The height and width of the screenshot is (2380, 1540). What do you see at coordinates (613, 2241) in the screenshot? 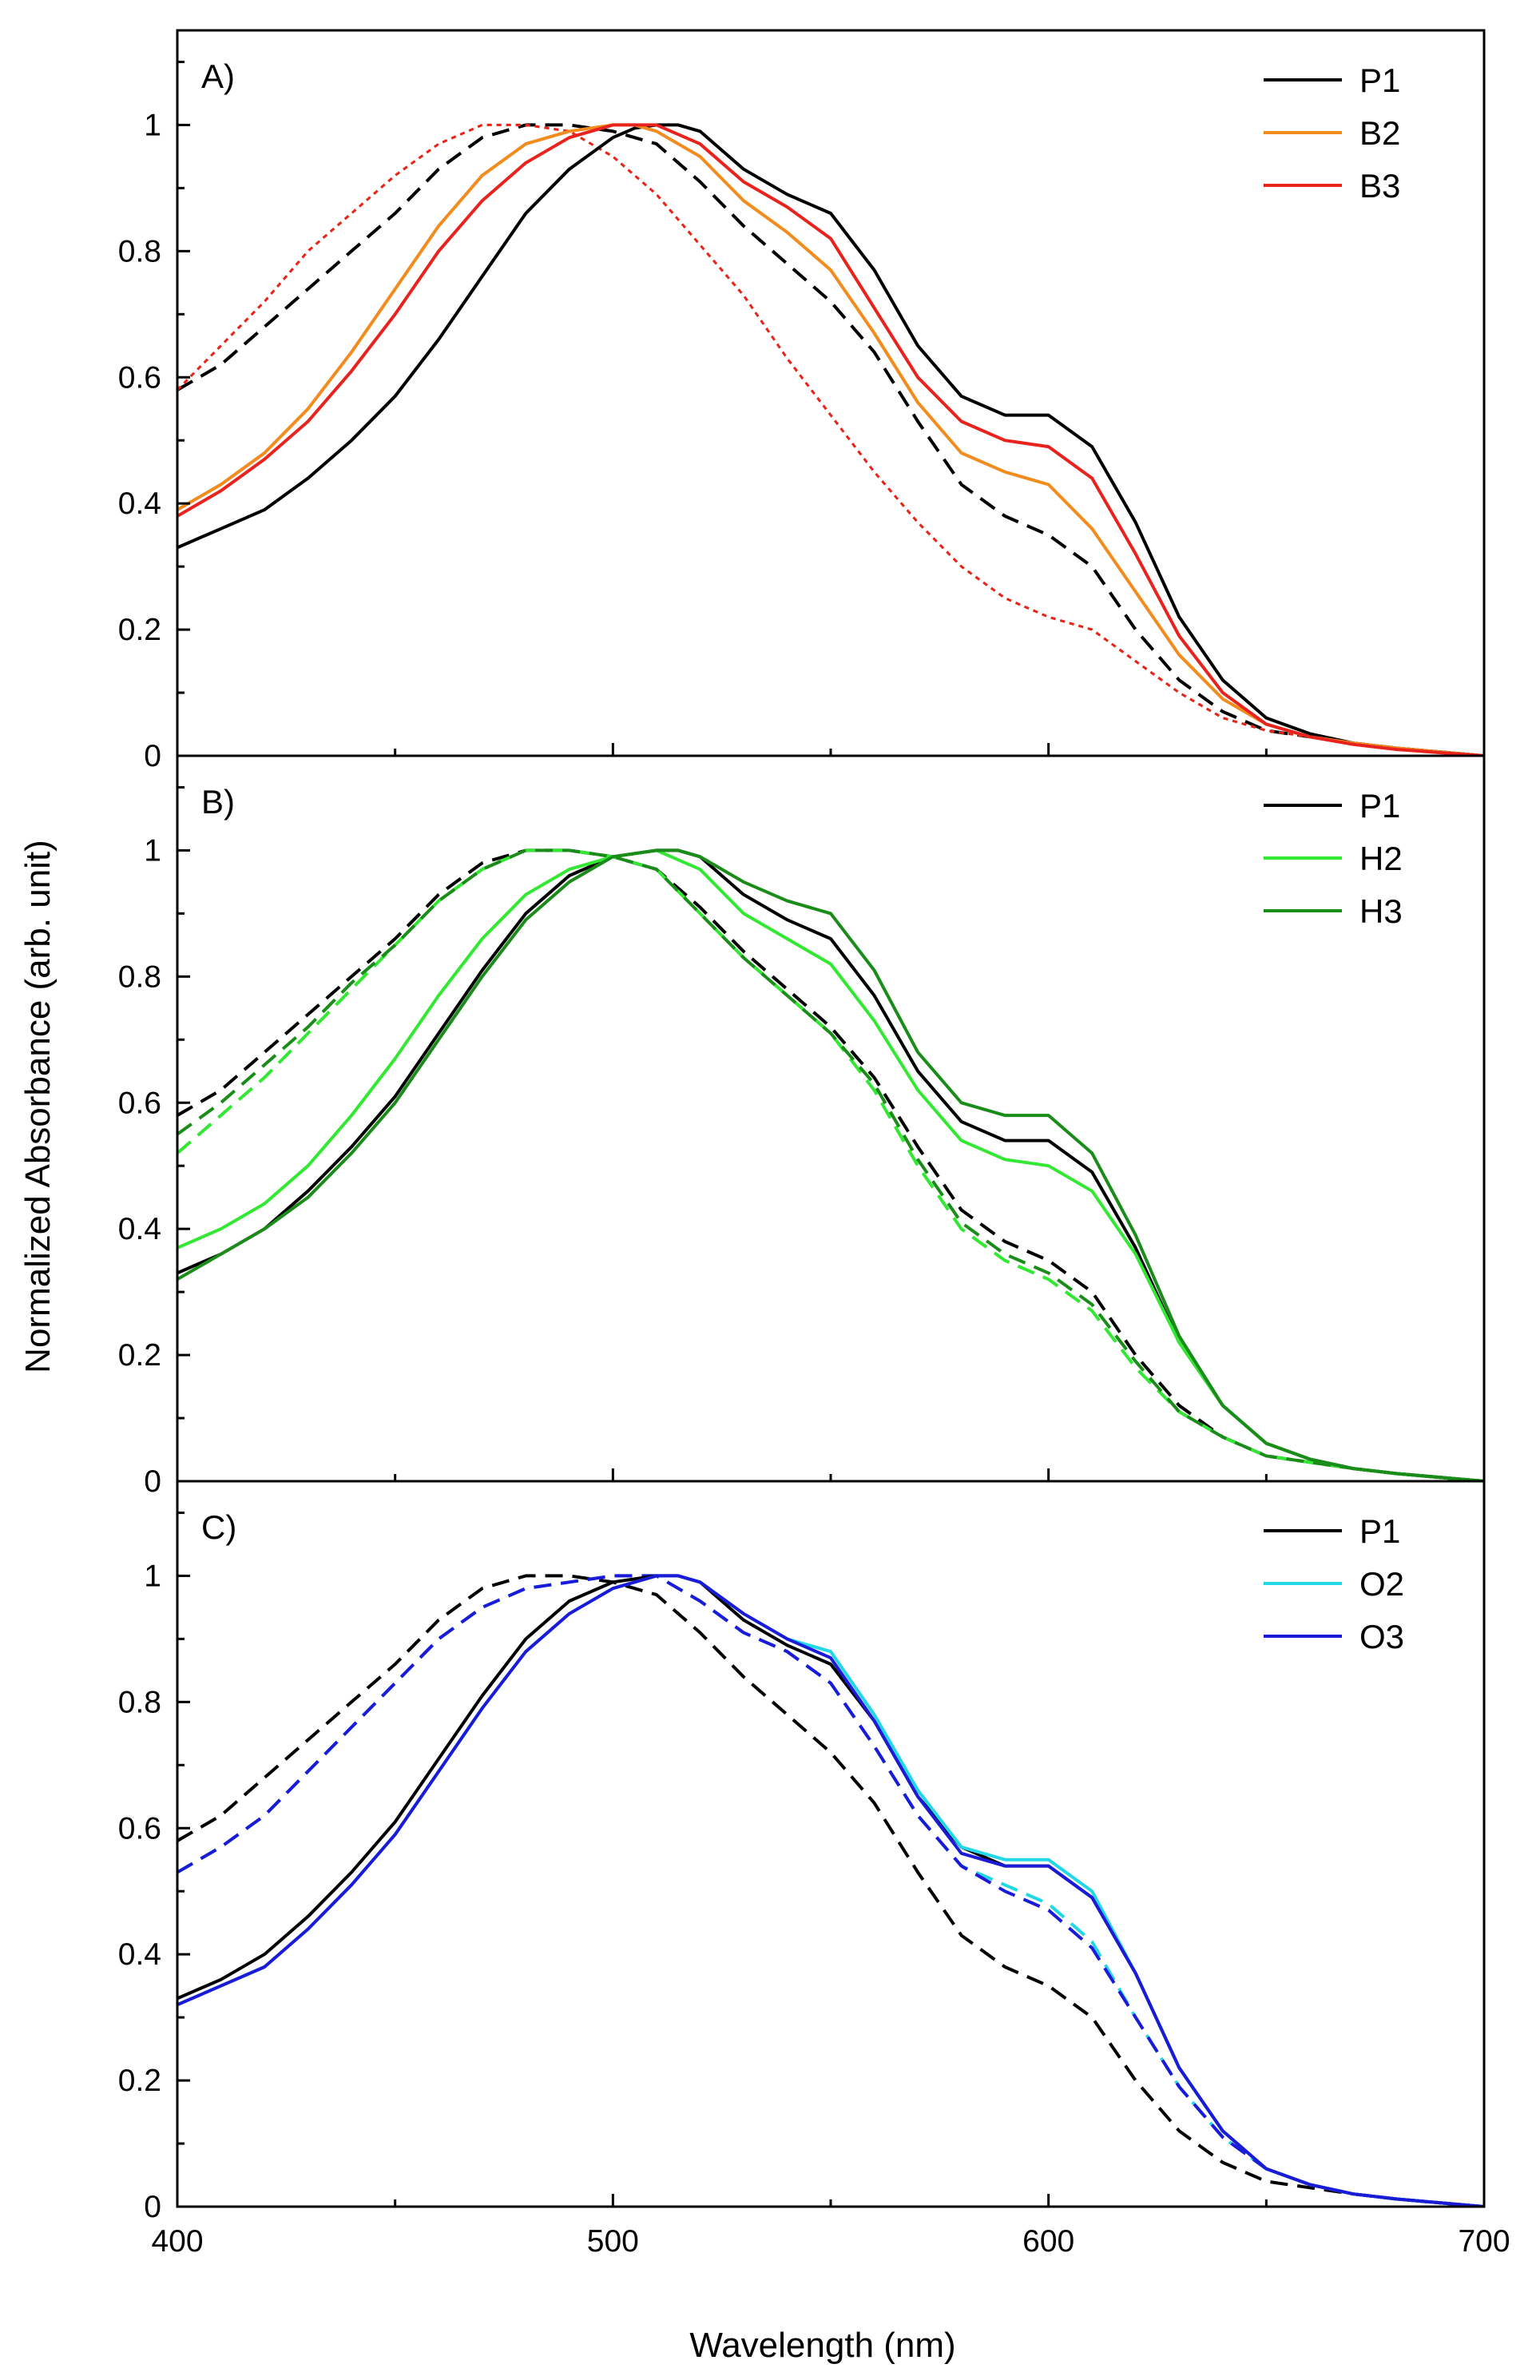
I see `x-tick-label: 500` at bounding box center [613, 2241].